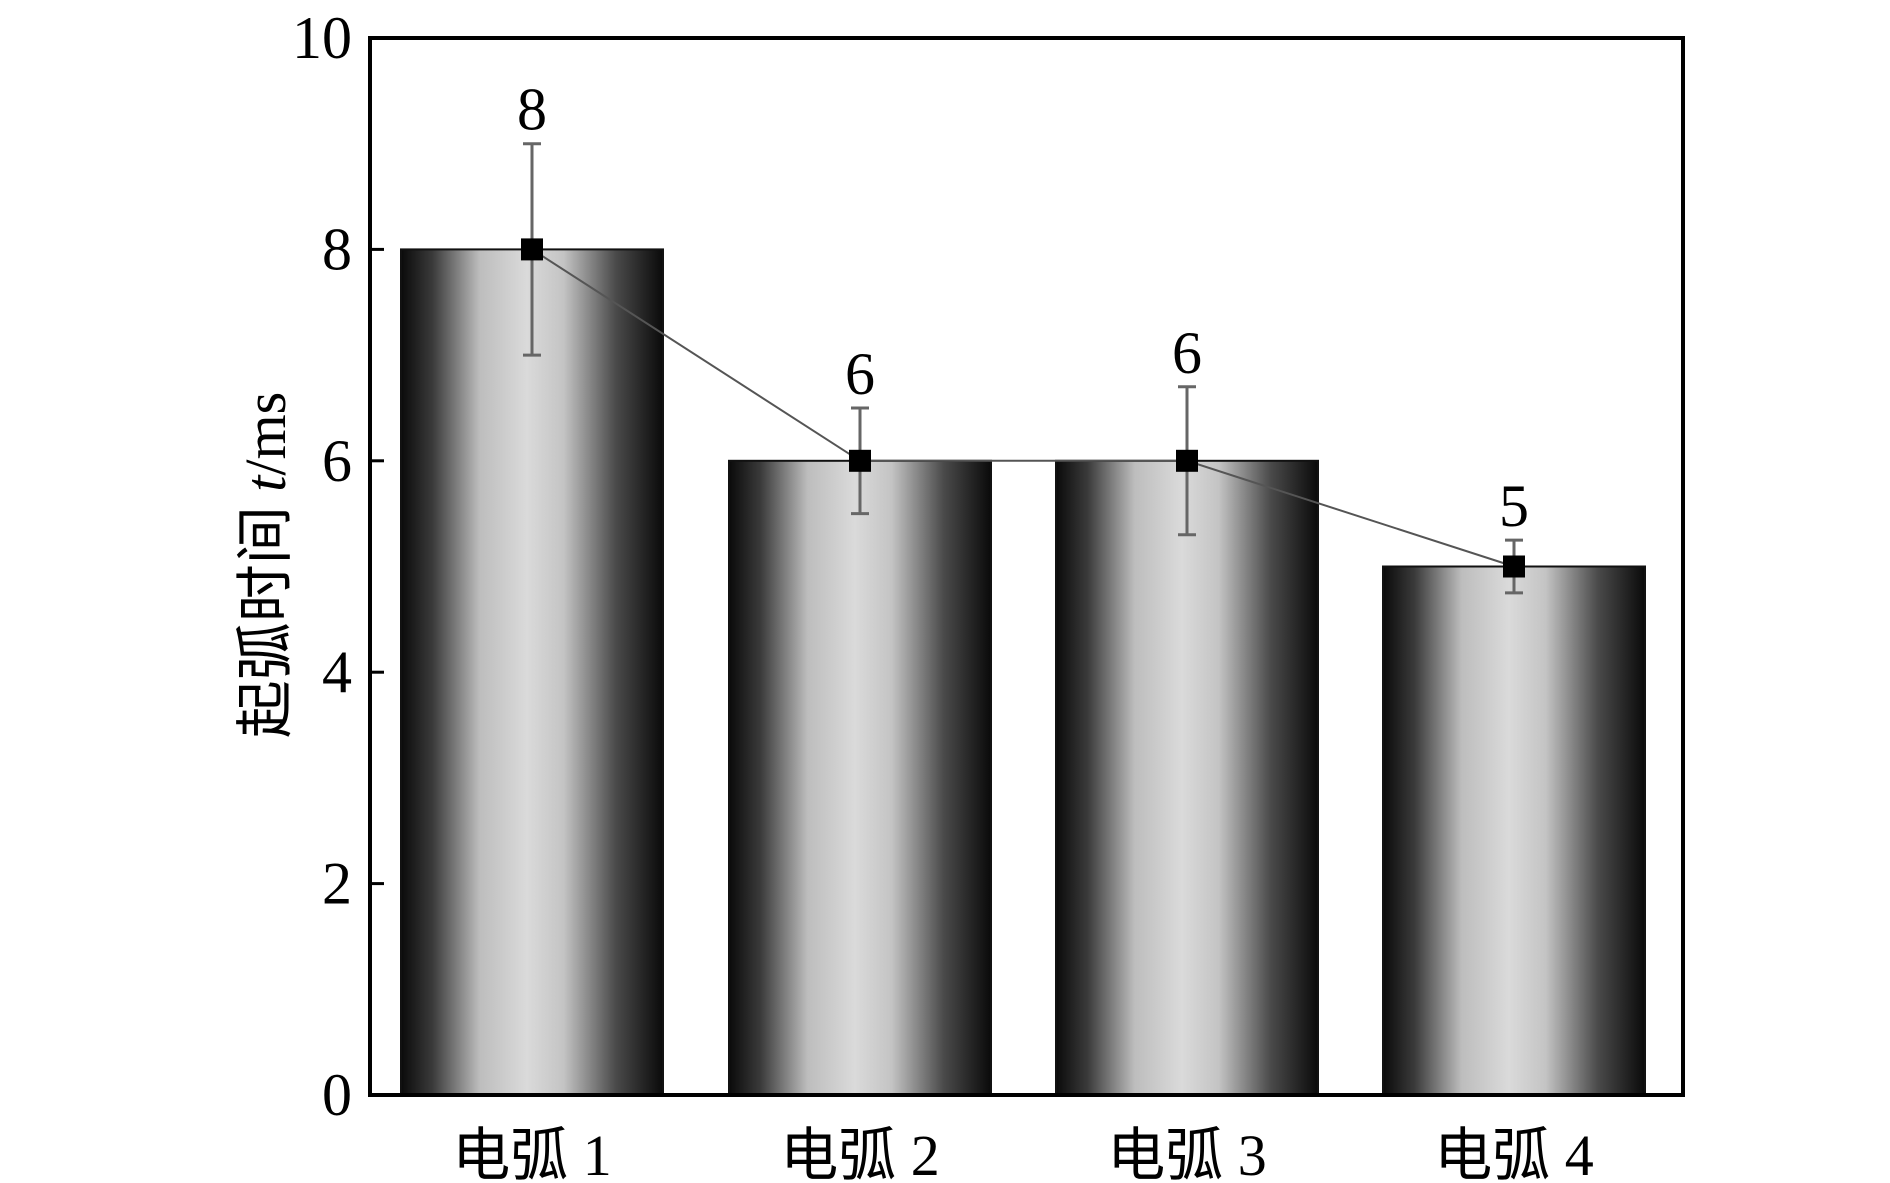 Image resolution: width=1890 pixels, height=1183 pixels. Describe the element at coordinates (337, 461) in the screenshot. I see `y-tick-label-6: 6` at that location.